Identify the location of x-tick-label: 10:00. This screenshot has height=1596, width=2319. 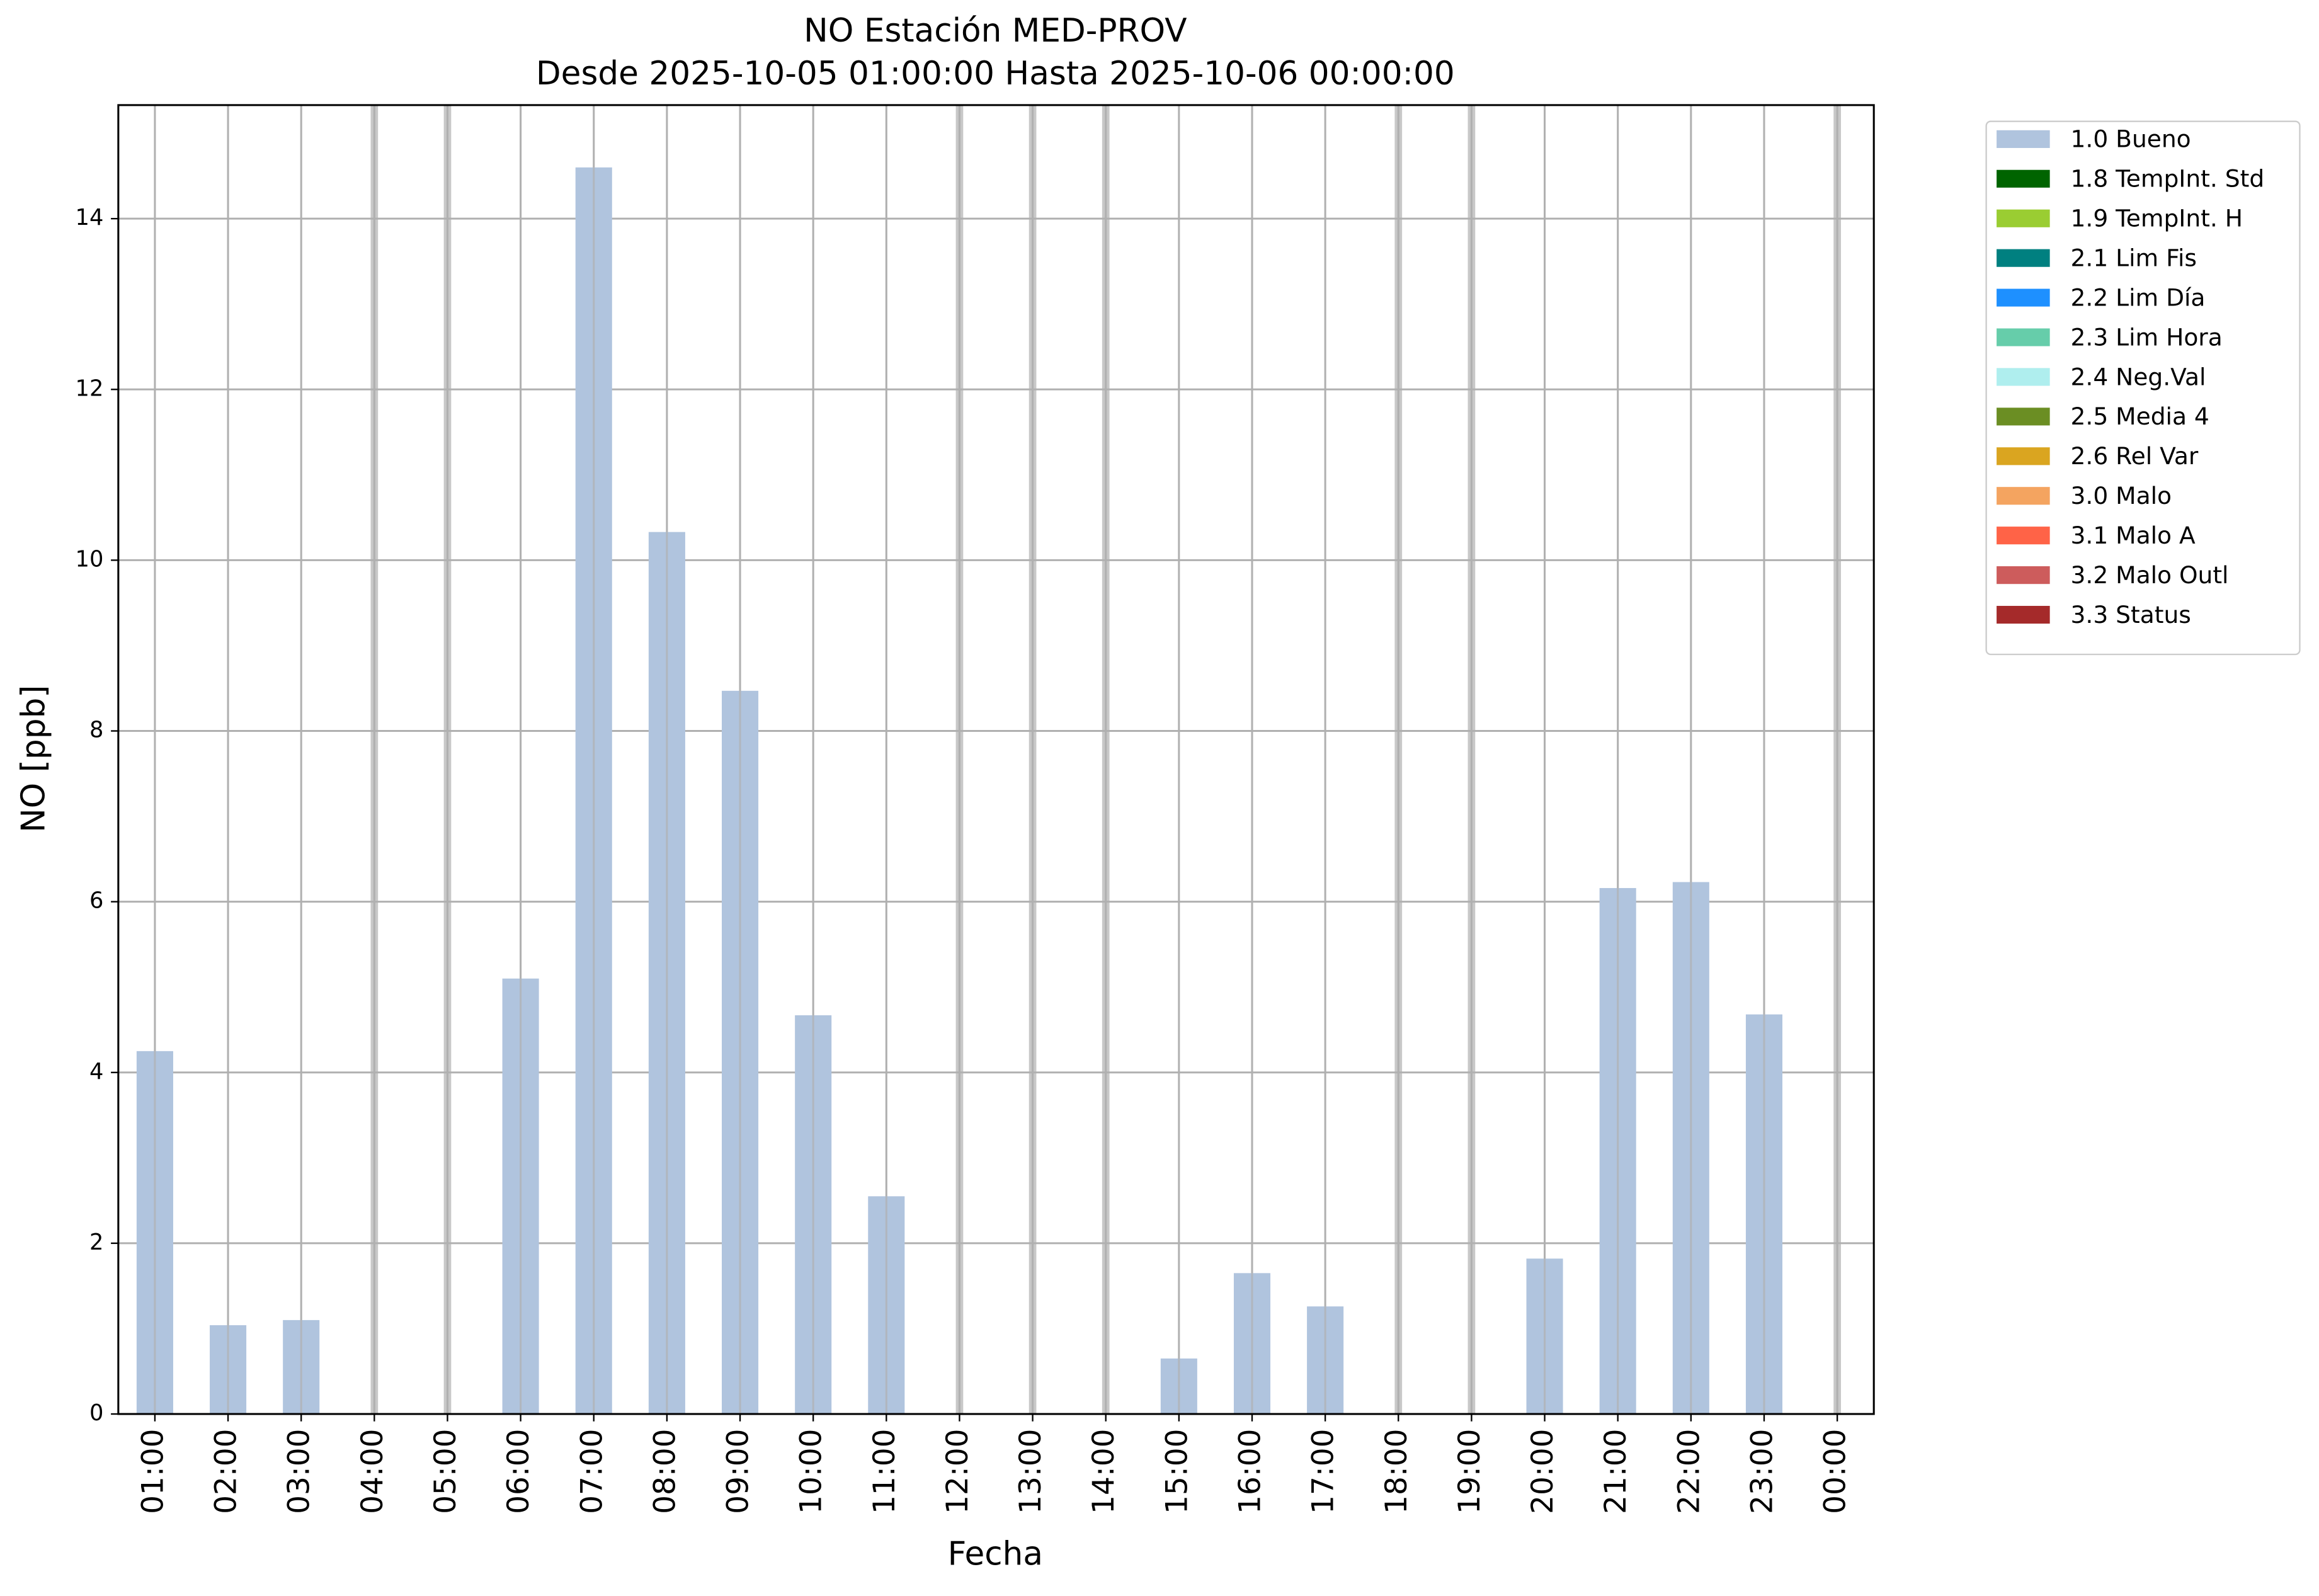
(811, 1471).